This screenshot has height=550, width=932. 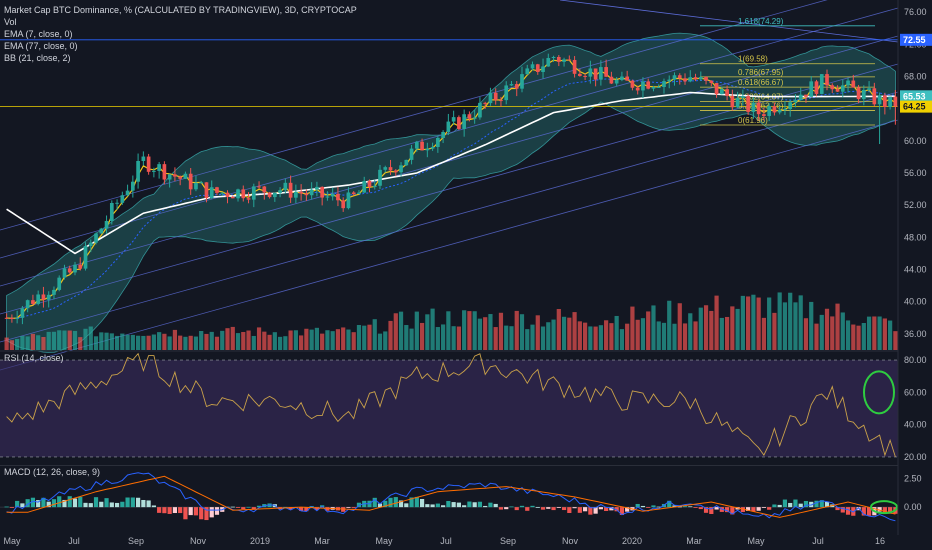 I want to click on price-tick-label: 36.00, so click(x=915, y=334).